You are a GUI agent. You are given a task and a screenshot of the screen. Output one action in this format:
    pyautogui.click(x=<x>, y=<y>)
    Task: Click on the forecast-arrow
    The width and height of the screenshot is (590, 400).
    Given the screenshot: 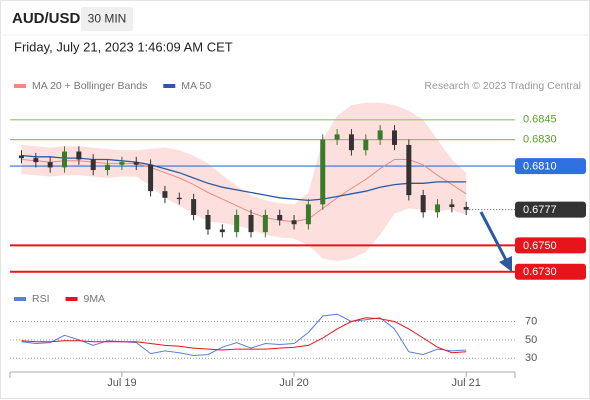 What is the action you would take?
    pyautogui.click(x=493, y=236)
    